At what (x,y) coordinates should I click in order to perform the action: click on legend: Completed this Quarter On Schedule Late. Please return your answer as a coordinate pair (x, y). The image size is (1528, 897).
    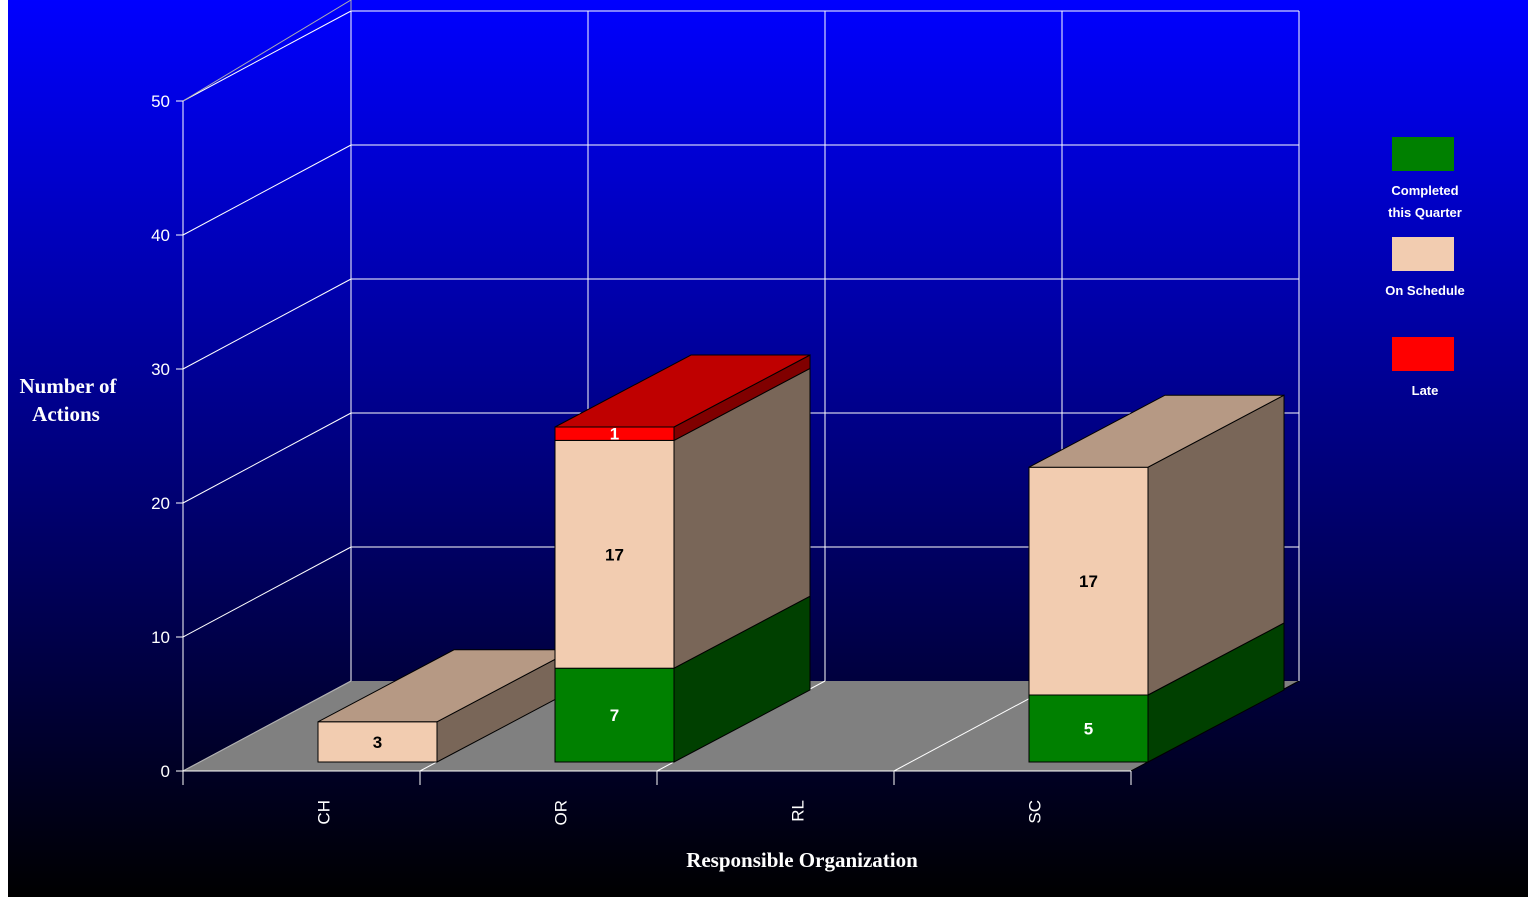
    Looking at the image, I should click on (1425, 267).